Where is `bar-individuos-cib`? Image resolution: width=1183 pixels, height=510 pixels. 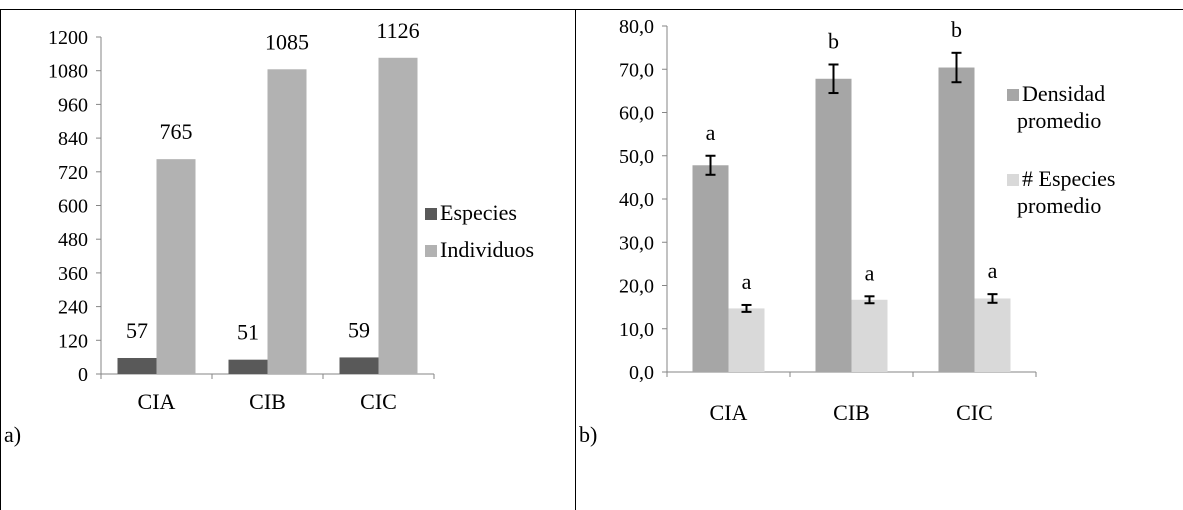
bar-individuos-cib is located at coordinates (287, 221).